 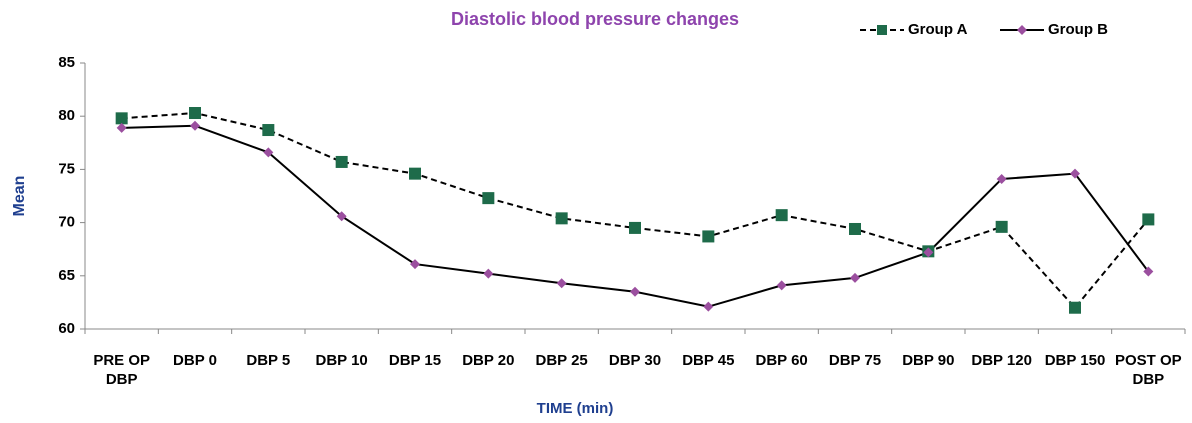 What do you see at coordinates (1075, 360) in the screenshot?
I see `x-tick-label: DBP 150` at bounding box center [1075, 360].